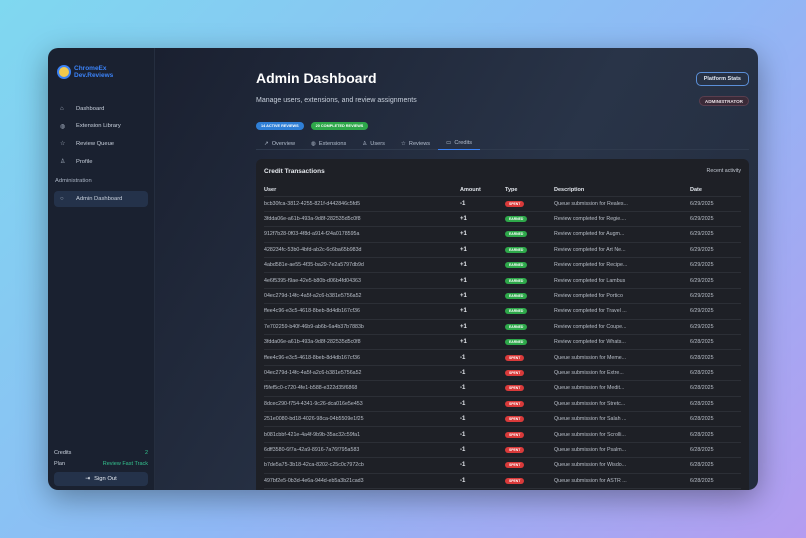  What do you see at coordinates (449, 143) in the screenshot?
I see `card-icon: ▭` at bounding box center [449, 143].